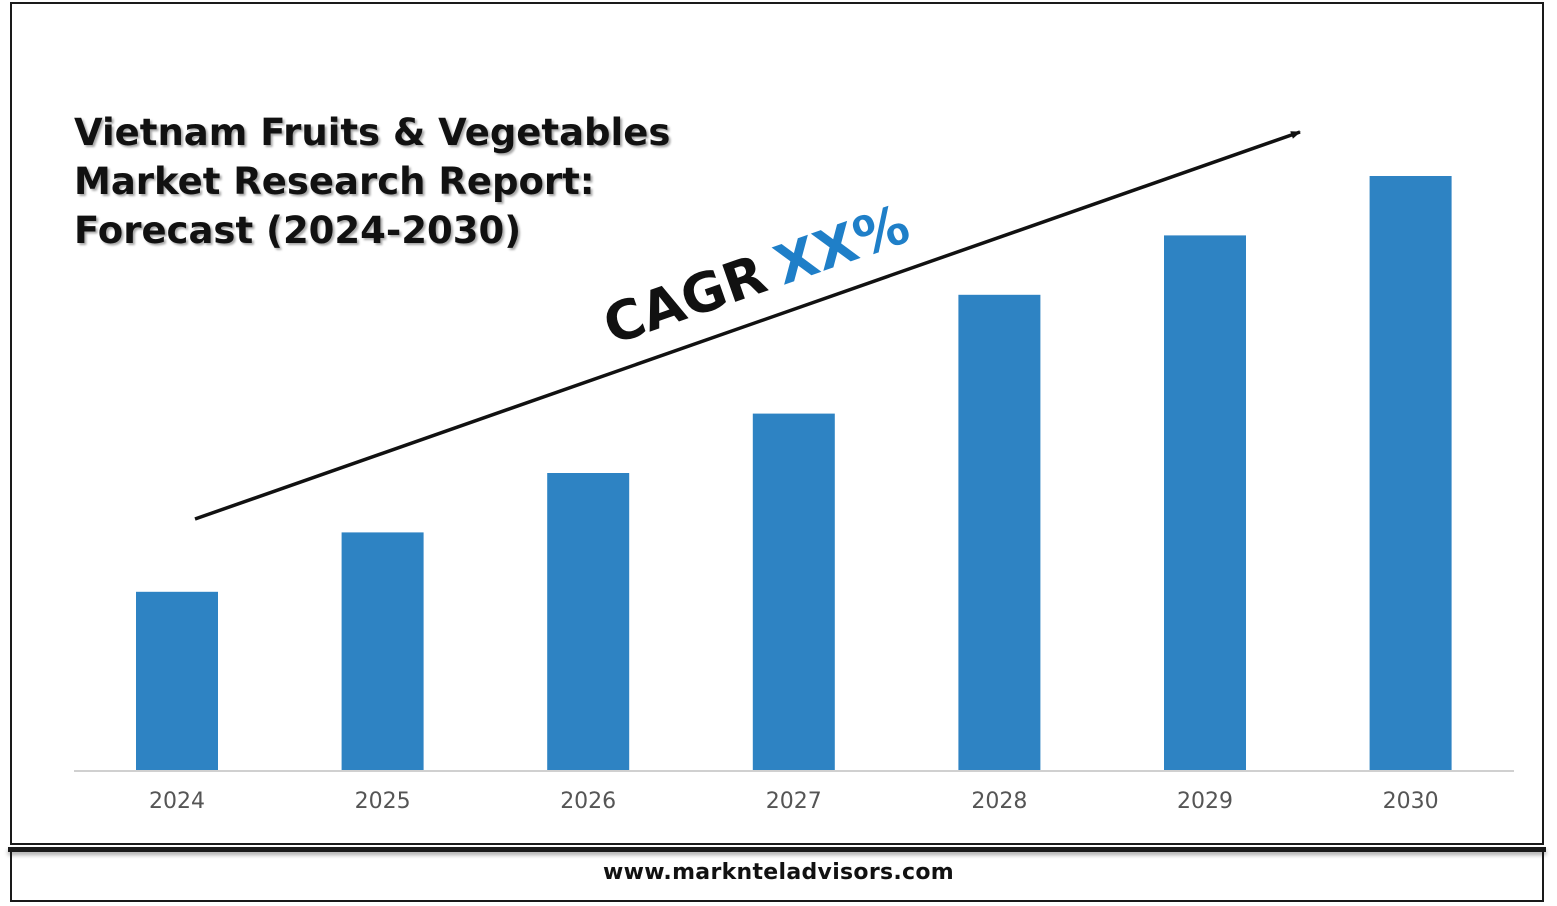 The height and width of the screenshot is (906, 1557). What do you see at coordinates (842, 244) in the screenshot?
I see `cagr-value: XX%` at bounding box center [842, 244].